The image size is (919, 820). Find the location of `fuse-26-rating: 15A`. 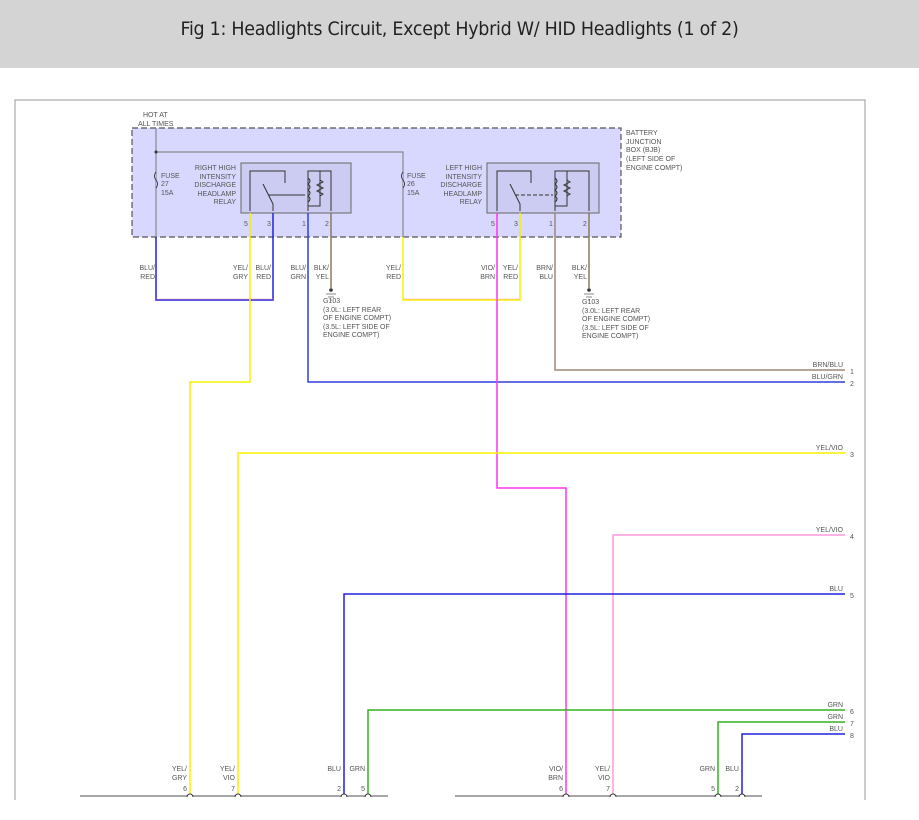

fuse-26-rating: 15A is located at coordinates (413, 193).